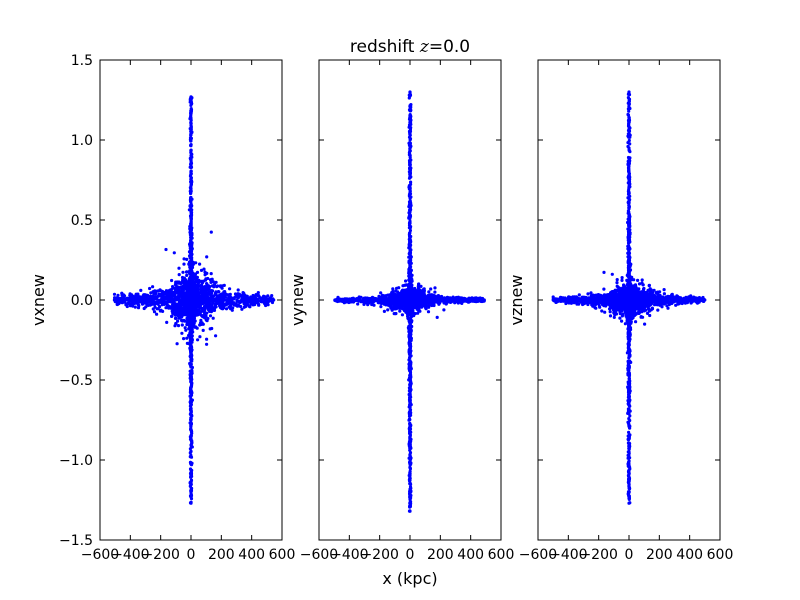  What do you see at coordinates (282, 555) in the screenshot?
I see `x-tick-label: 600` at bounding box center [282, 555].